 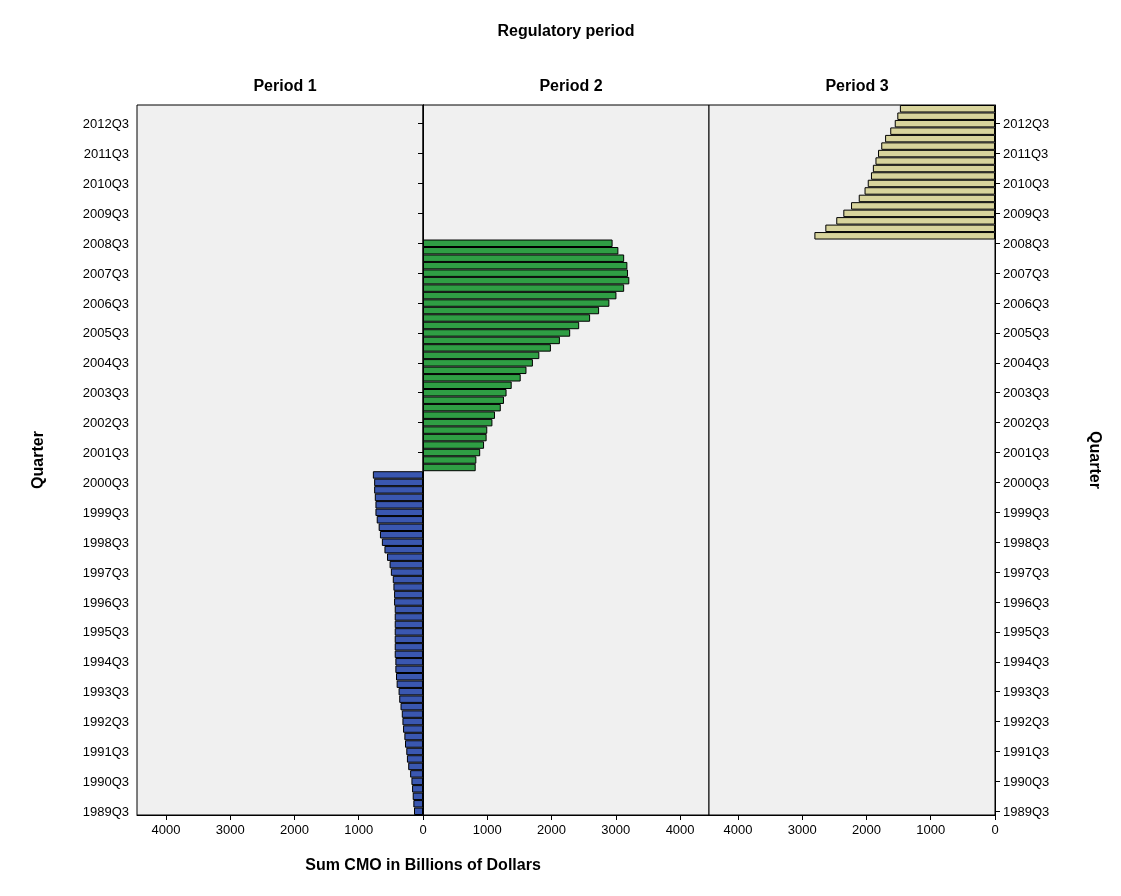 I want to click on text: Regulatory period, so click(x=566, y=30).